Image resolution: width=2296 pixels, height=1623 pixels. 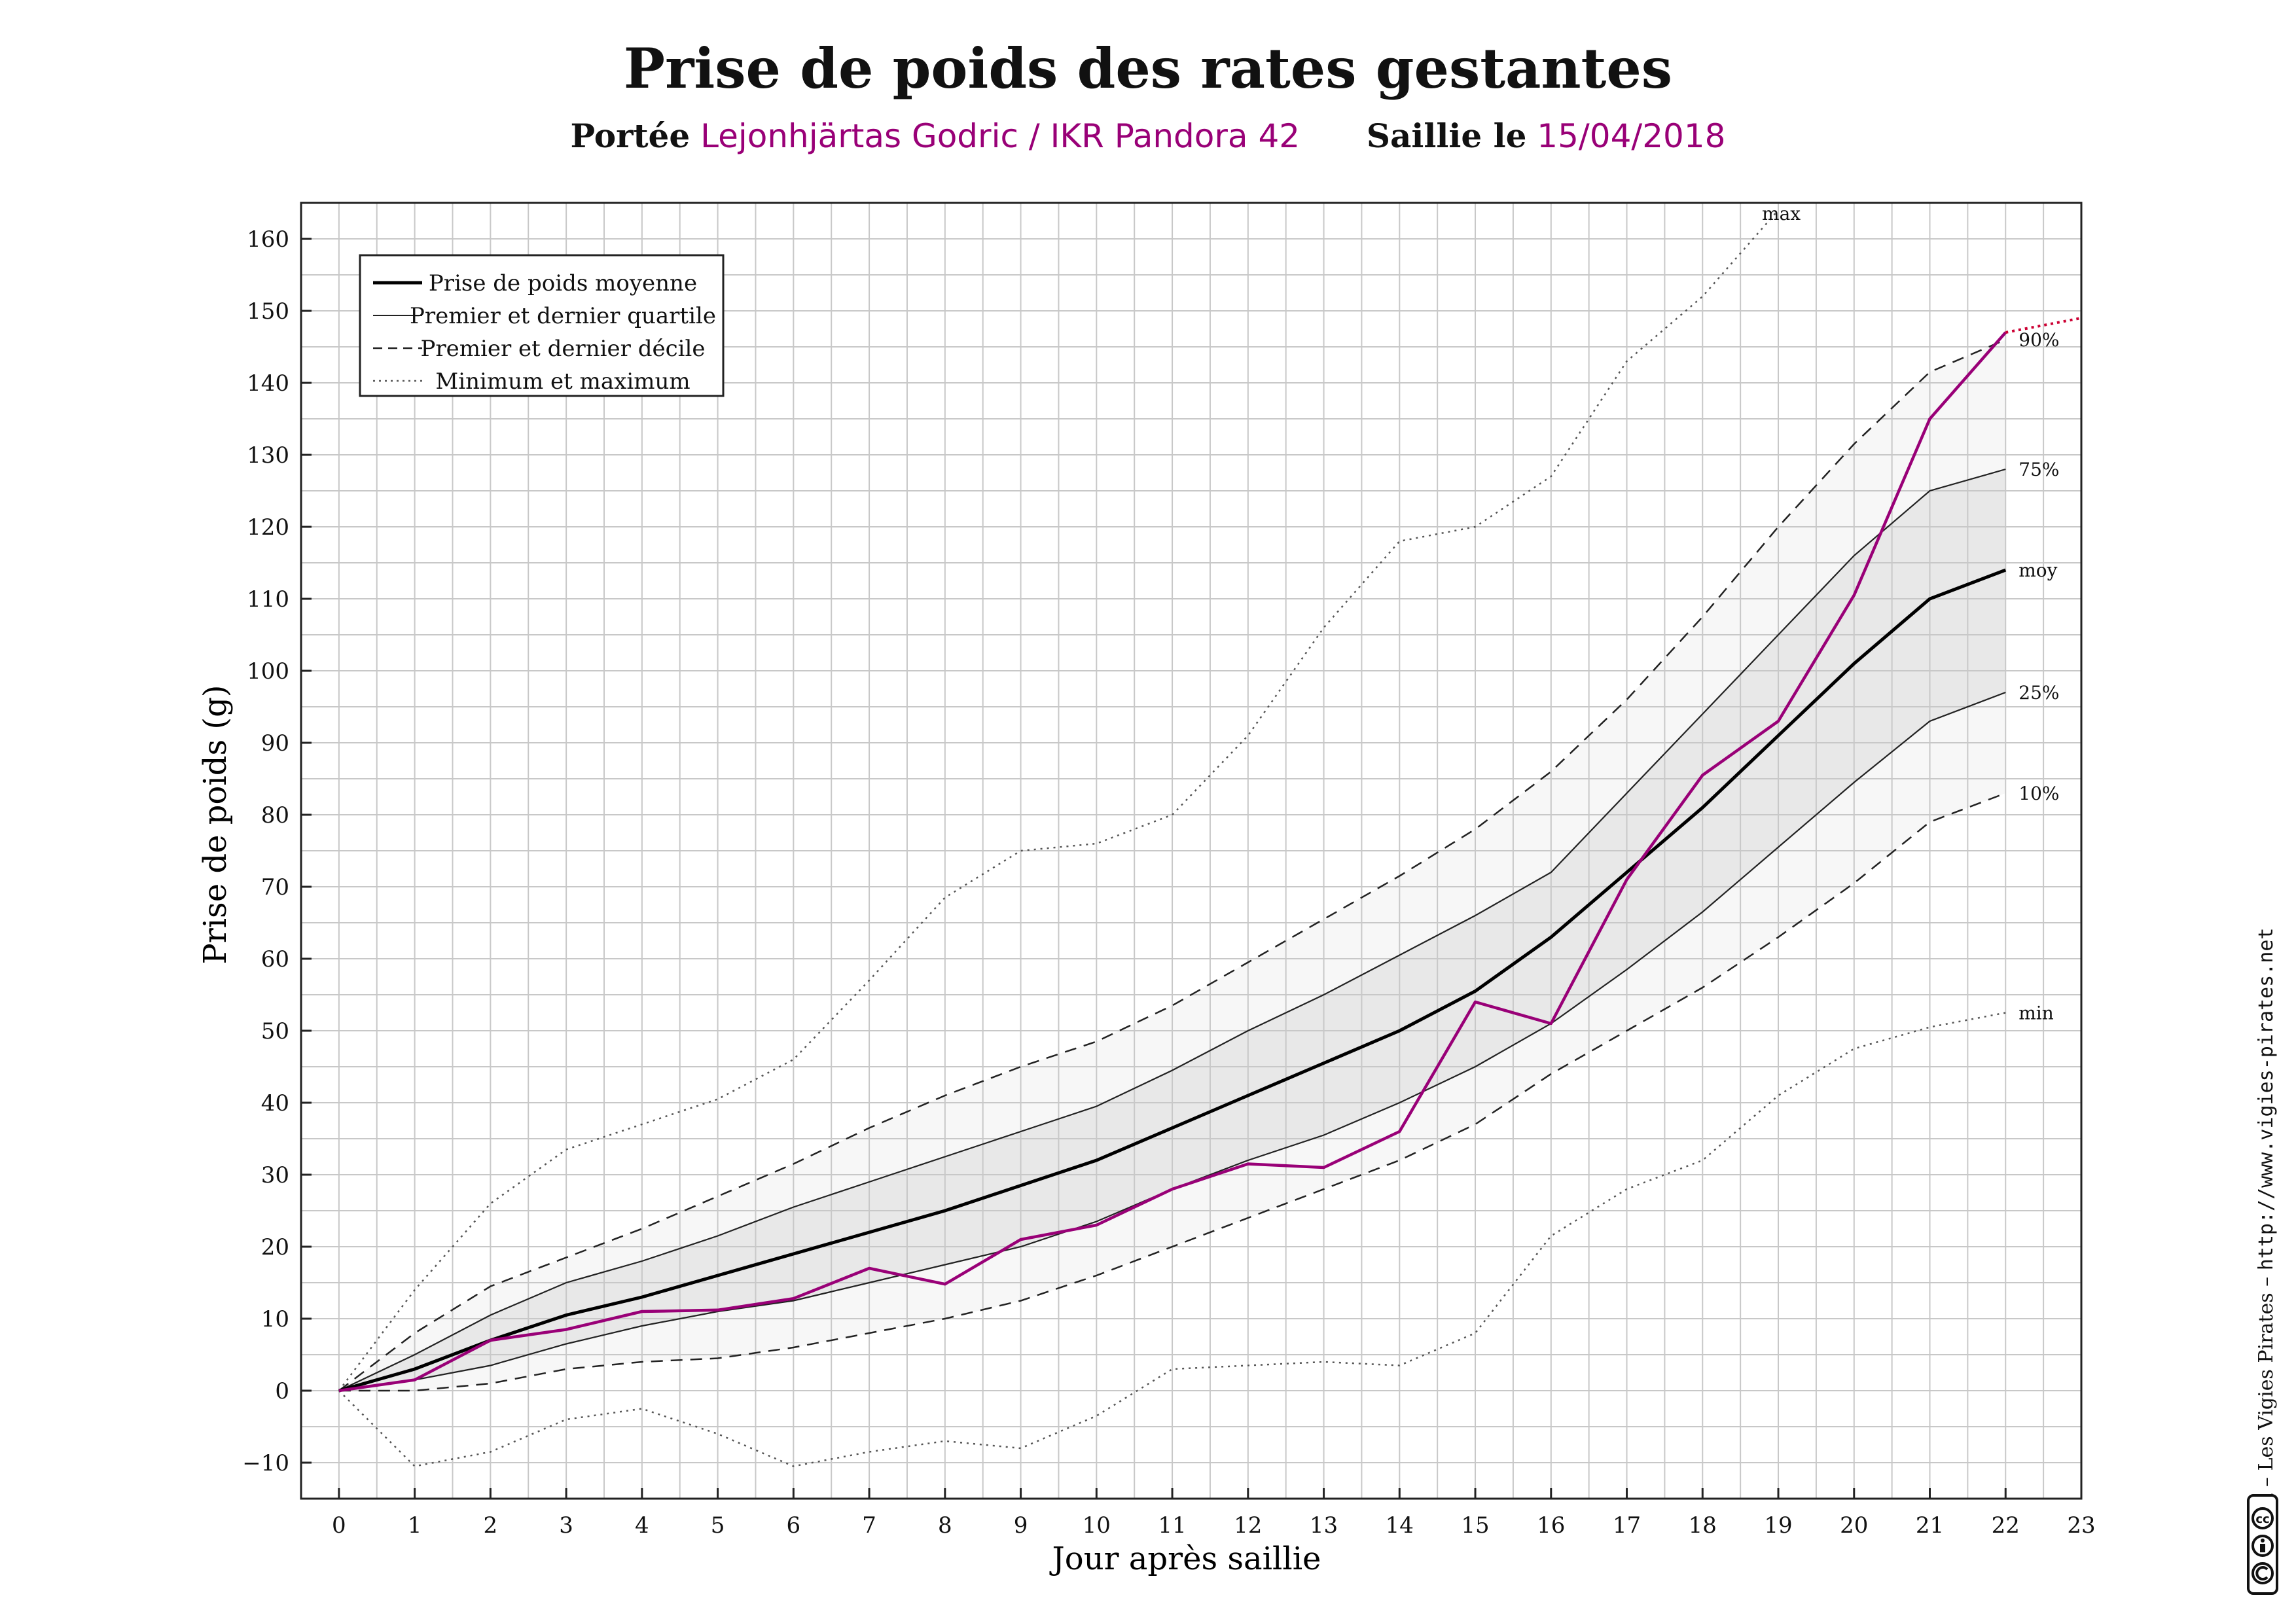 What do you see at coordinates (2037, 570) in the screenshot?
I see `line-end-label: moy` at bounding box center [2037, 570].